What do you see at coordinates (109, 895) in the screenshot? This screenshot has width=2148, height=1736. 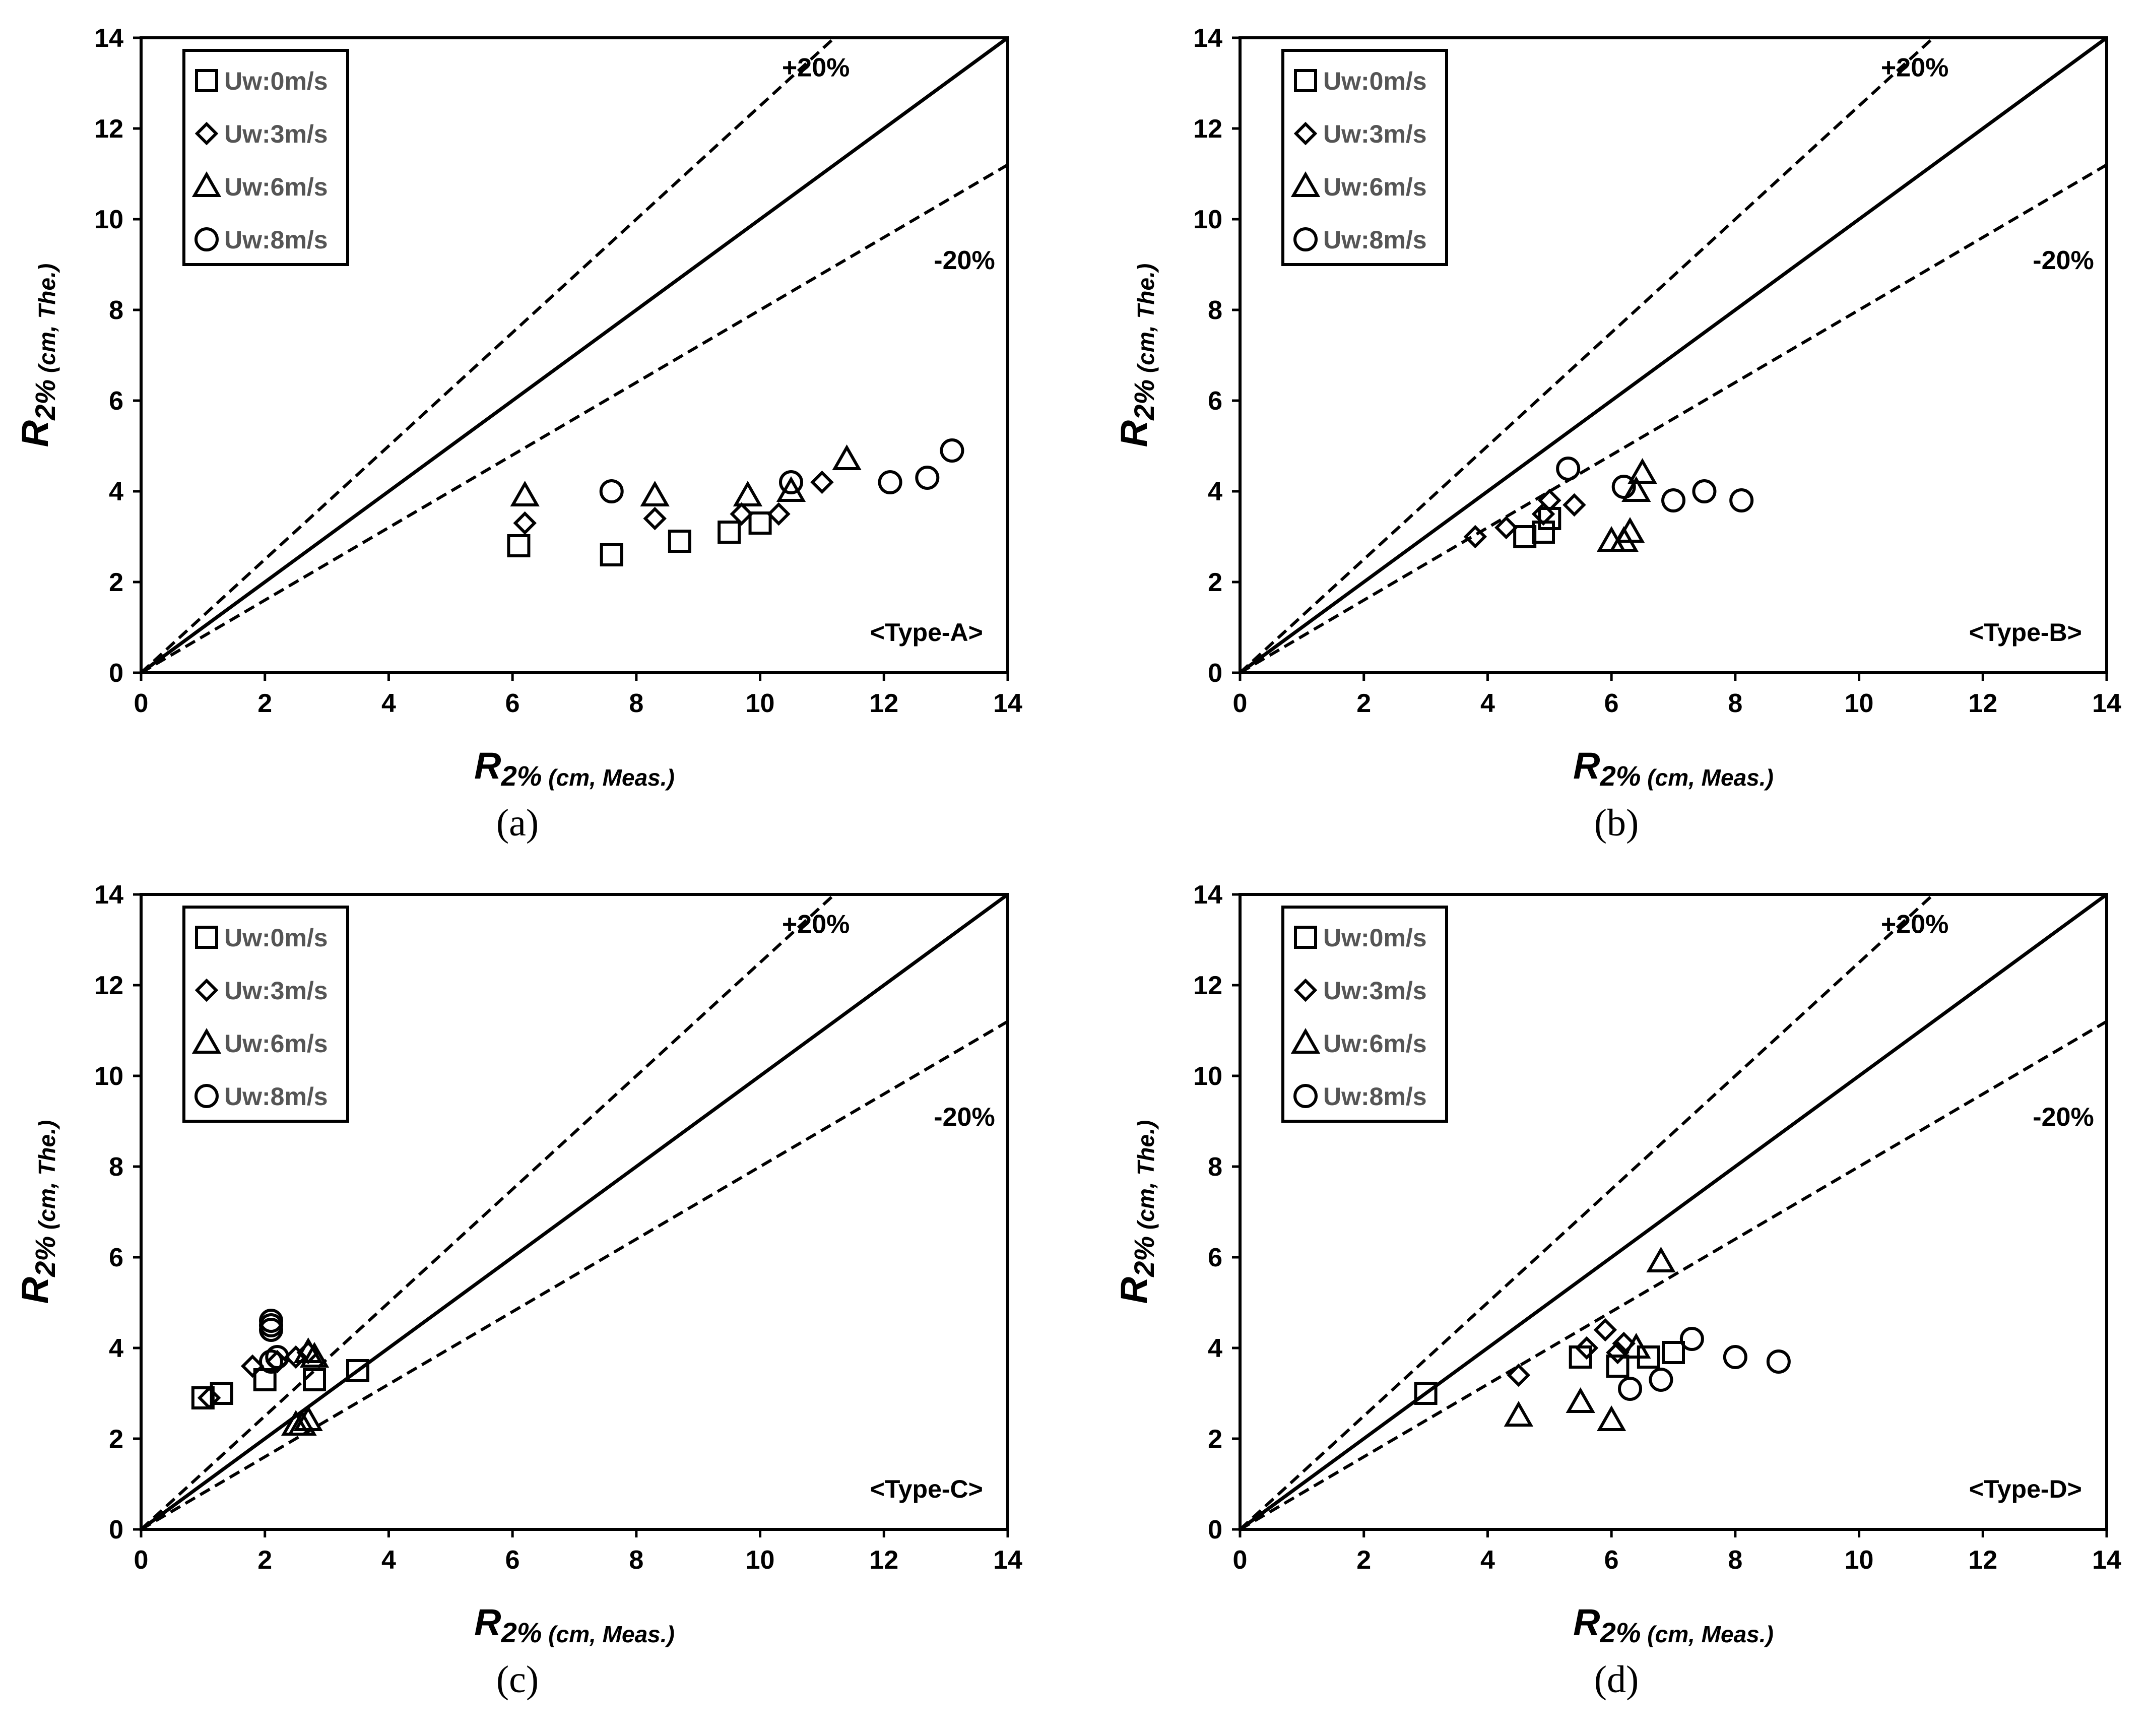 I see `y-tick-label: 14` at bounding box center [109, 895].